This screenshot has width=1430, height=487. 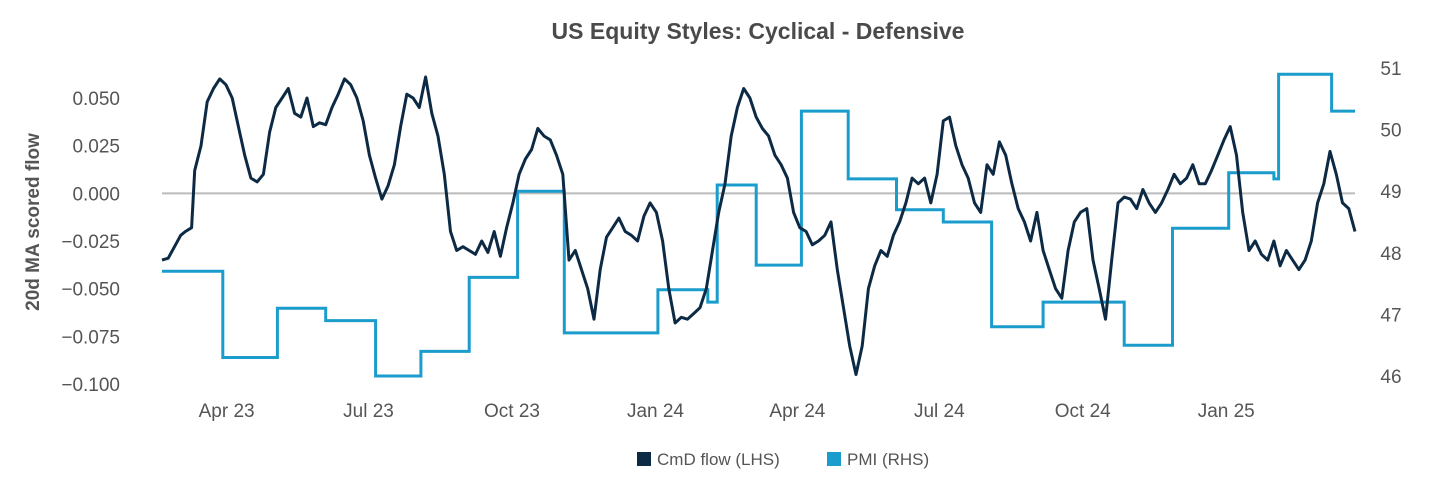 What do you see at coordinates (1226, 411) in the screenshot?
I see `x-tick-label: Jan 25` at bounding box center [1226, 411].